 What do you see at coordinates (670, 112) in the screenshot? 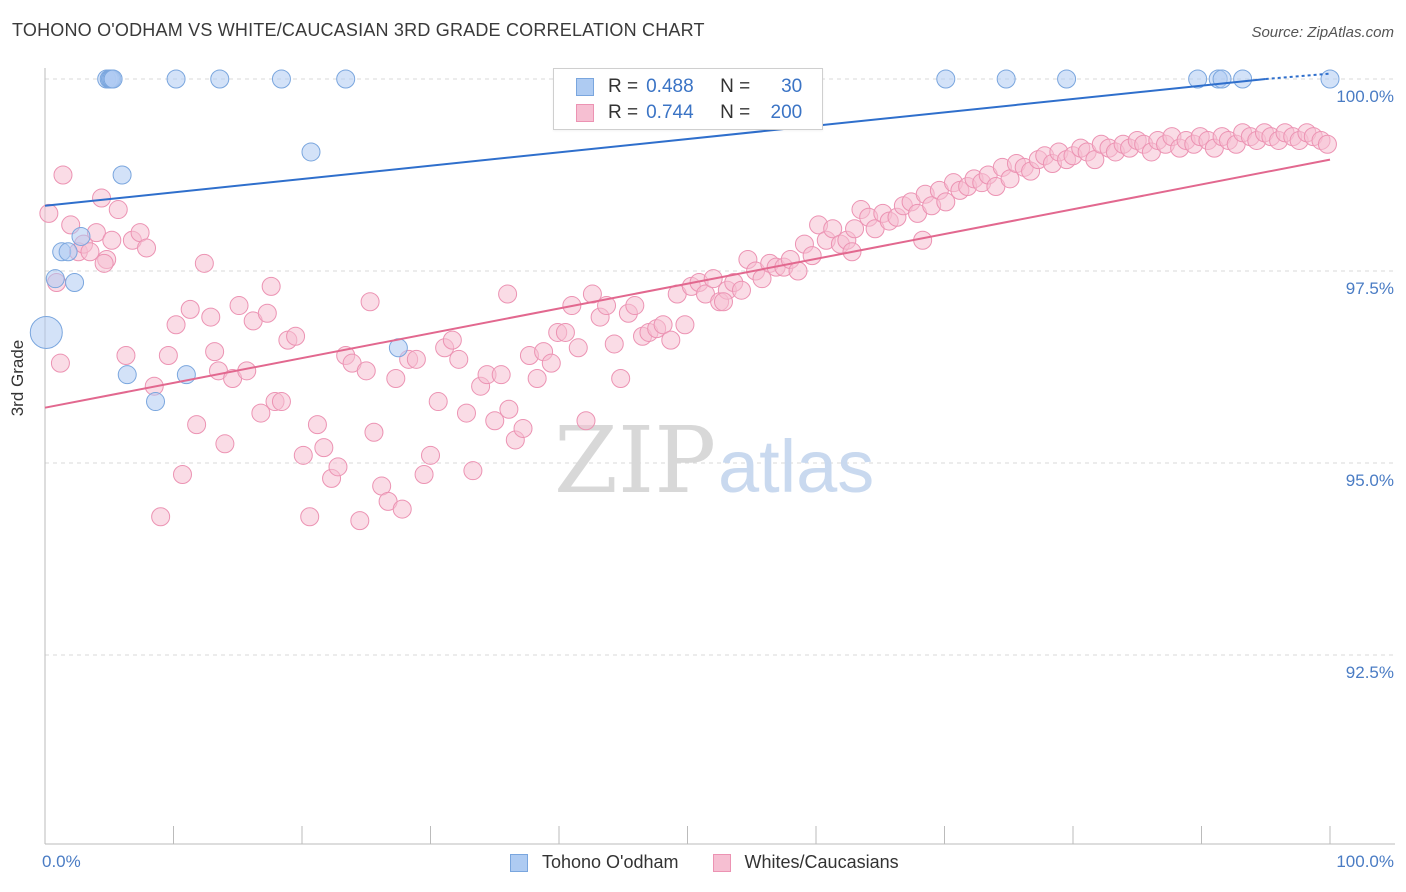
I see `r-value: 0.744` at bounding box center [670, 112].